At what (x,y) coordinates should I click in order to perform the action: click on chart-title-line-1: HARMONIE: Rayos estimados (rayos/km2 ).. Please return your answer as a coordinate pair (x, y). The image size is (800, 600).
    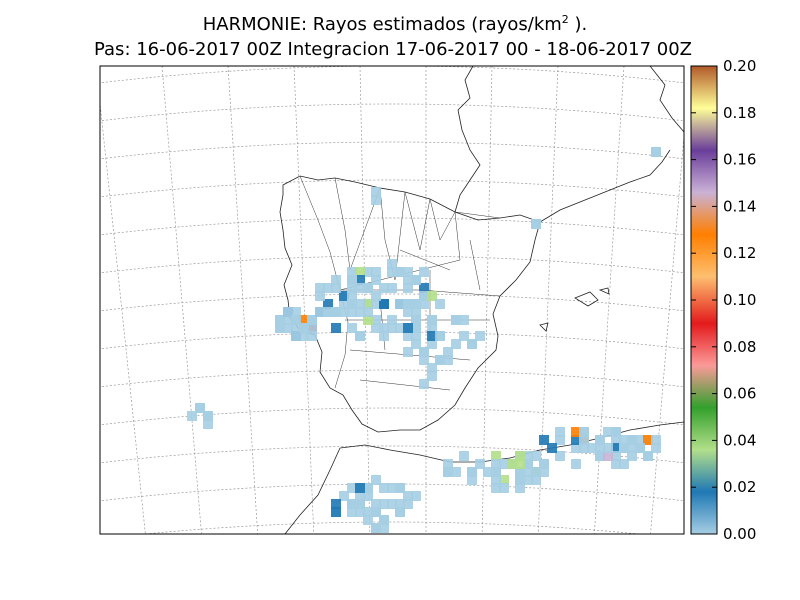
    Looking at the image, I should click on (395, 24).